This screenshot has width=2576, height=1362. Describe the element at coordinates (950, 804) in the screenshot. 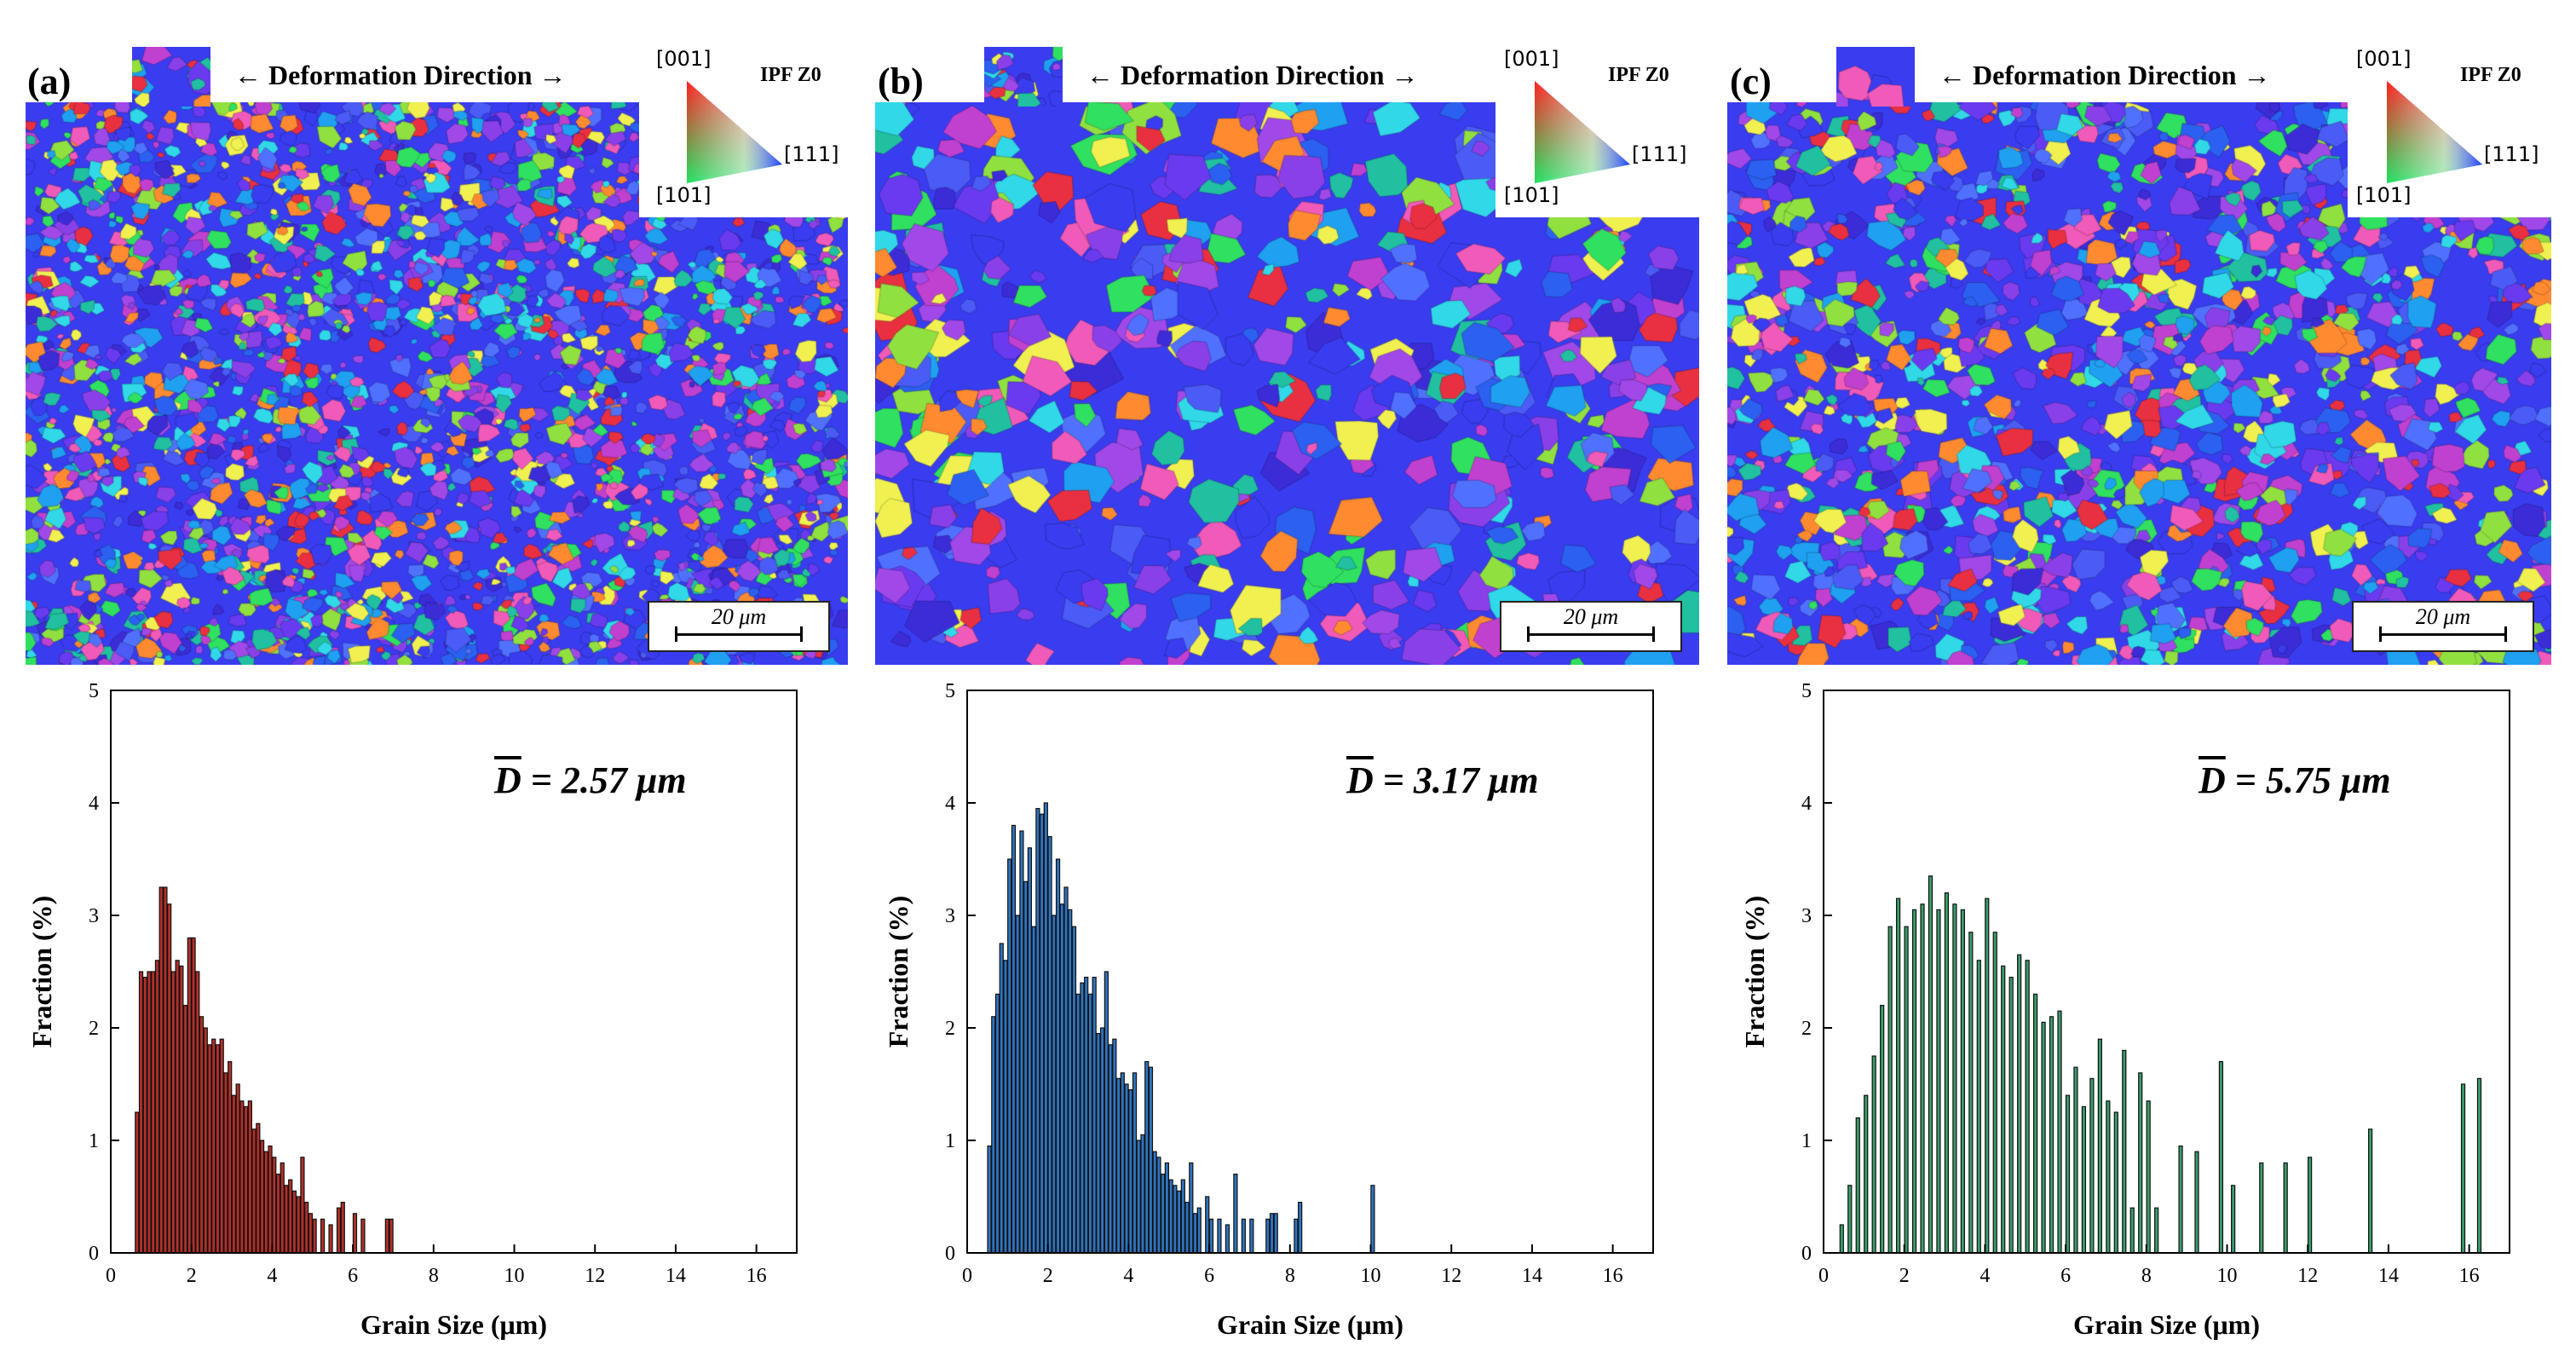

I see `y-tick-label: 4` at that location.